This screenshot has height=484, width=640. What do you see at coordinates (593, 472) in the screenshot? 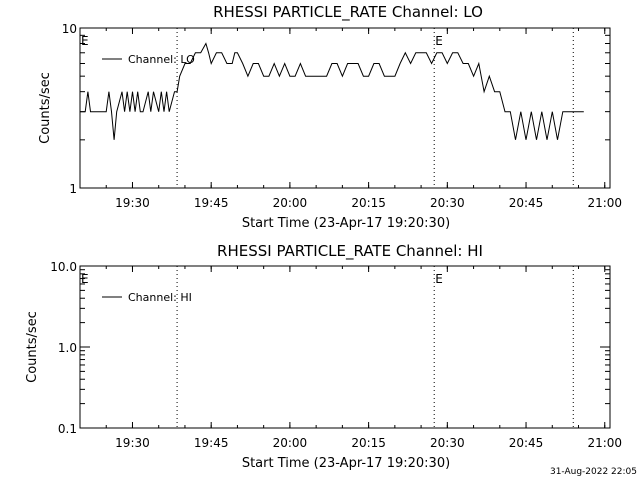
I see `footer-timestamp: 31-Aug-2022 22:05` at bounding box center [593, 472].